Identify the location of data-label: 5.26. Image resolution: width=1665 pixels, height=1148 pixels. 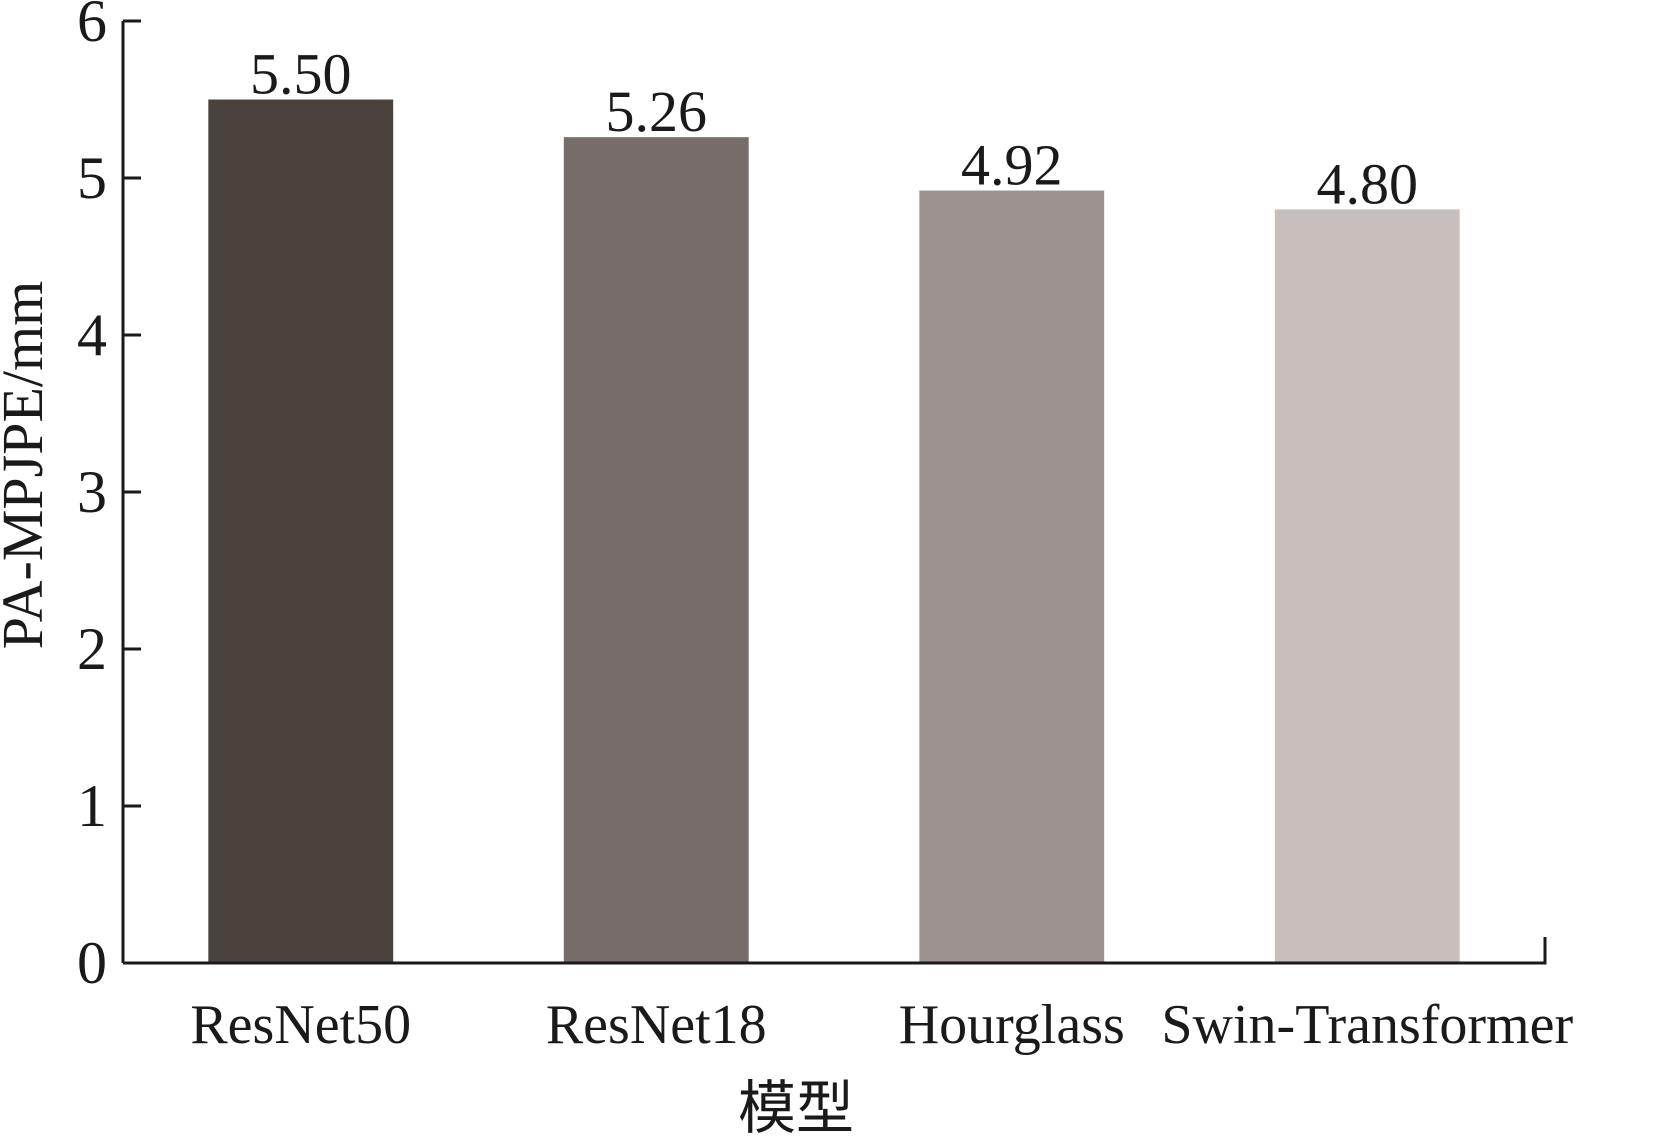
(657, 111).